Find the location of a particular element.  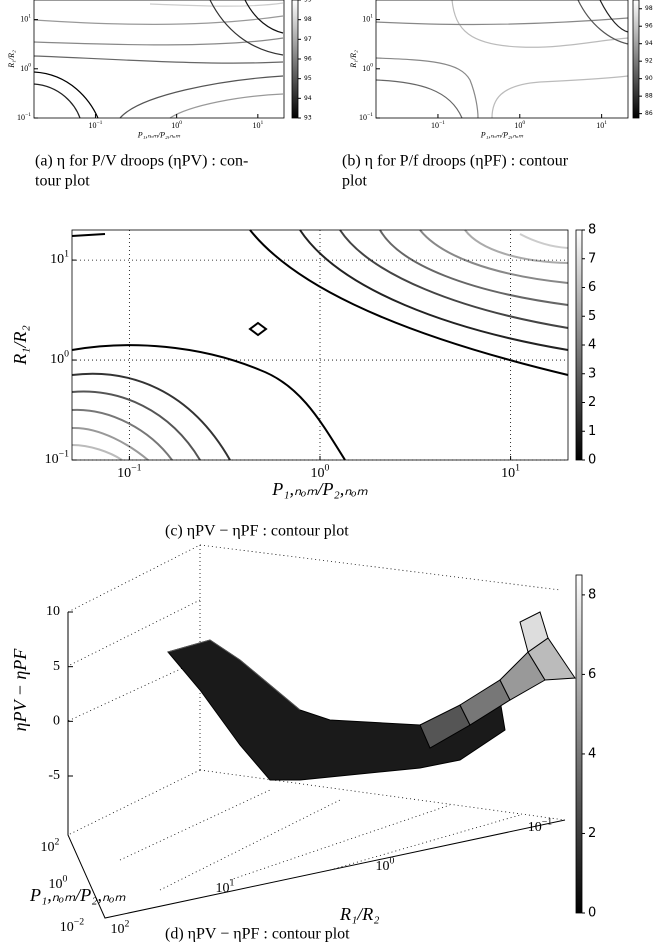

colorbar-label: 6 is located at coordinates (592, 674).